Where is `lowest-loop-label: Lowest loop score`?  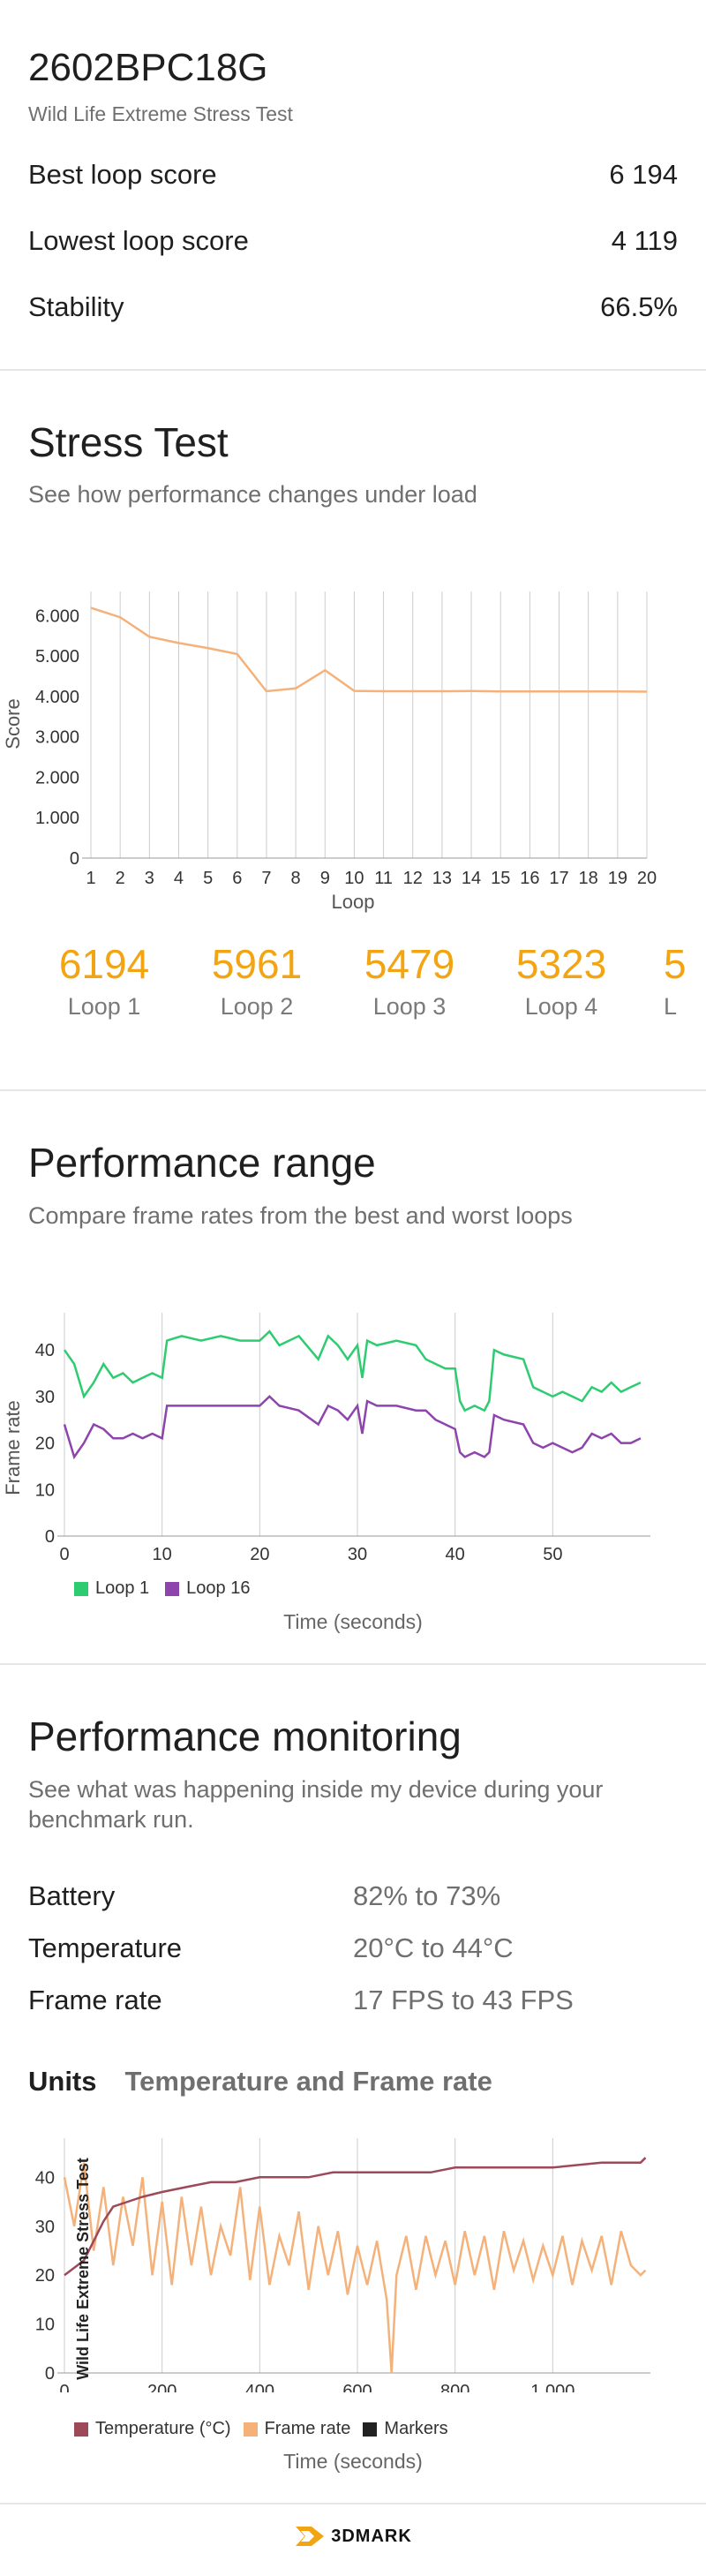
lowest-loop-label: Lowest loop score is located at coordinates (138, 241).